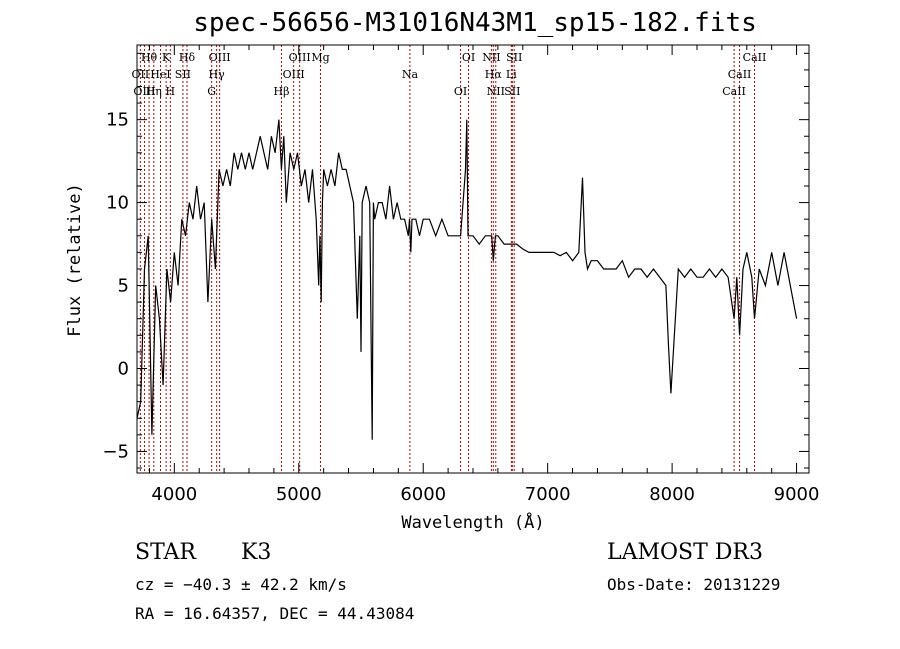 This screenshot has width=900, height=649. I want to click on x-tick-label: 9000, so click(797, 494).